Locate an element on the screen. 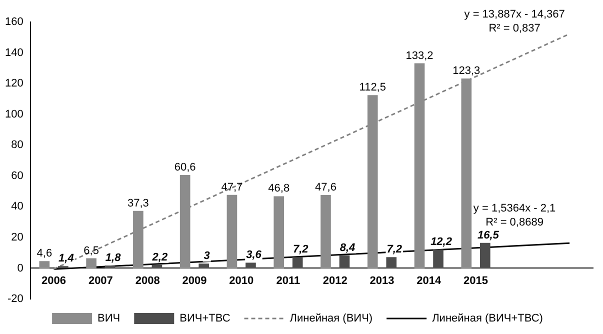 This screenshot has width=603, height=334. y-tick-label: 60 is located at coordinates (17, 176).